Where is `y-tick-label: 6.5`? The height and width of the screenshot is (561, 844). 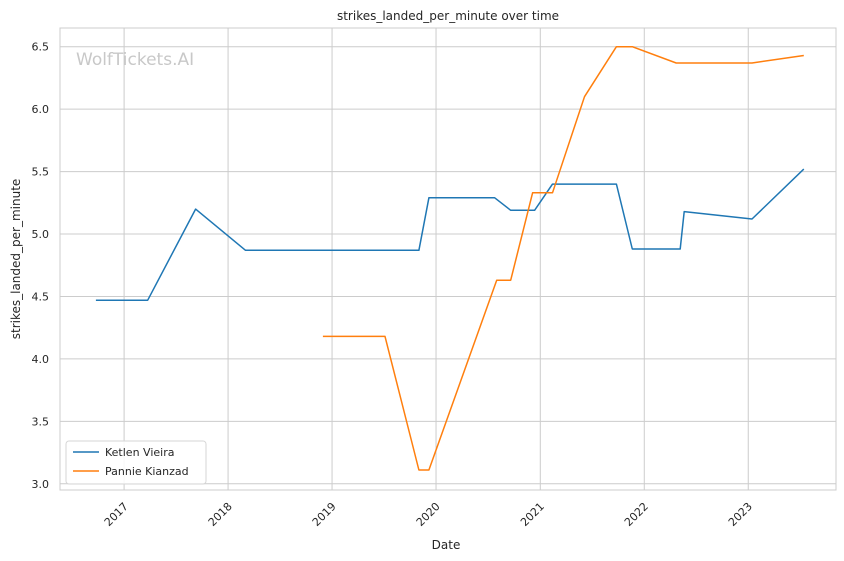
y-tick-label: 6.5 is located at coordinates (41, 47).